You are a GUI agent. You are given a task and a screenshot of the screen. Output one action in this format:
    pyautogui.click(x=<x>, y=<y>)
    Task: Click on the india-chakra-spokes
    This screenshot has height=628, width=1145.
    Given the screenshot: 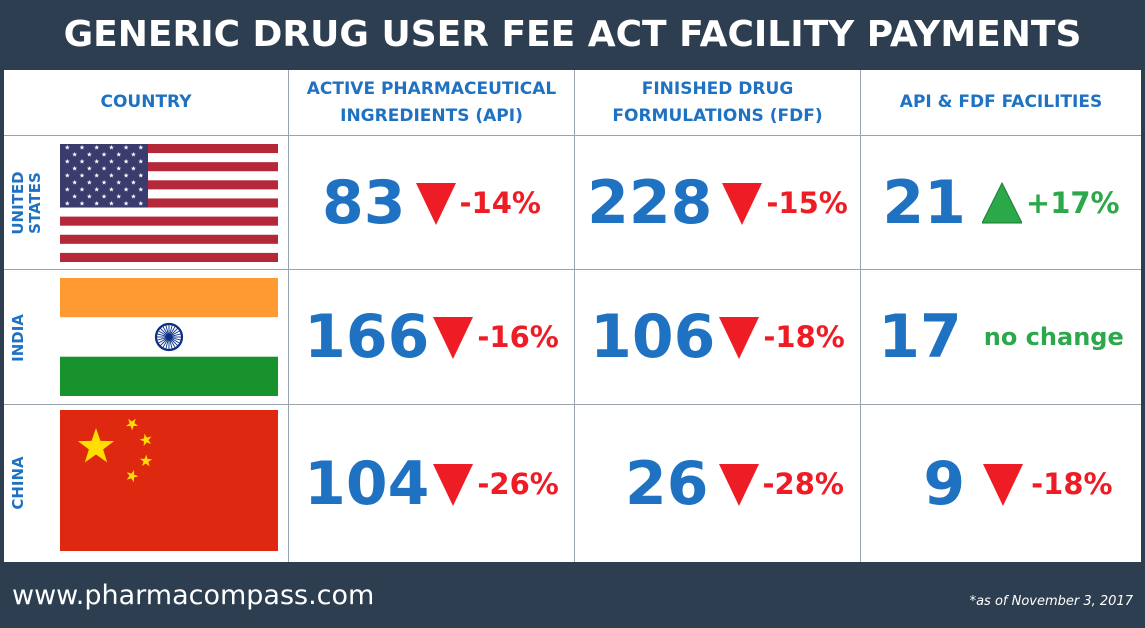 What is the action you would take?
    pyautogui.click(x=169, y=337)
    